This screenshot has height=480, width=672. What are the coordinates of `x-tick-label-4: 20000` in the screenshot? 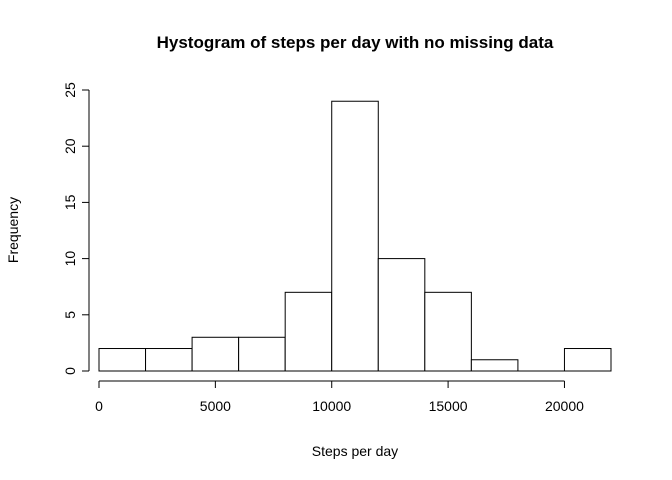 It's located at (564, 406).